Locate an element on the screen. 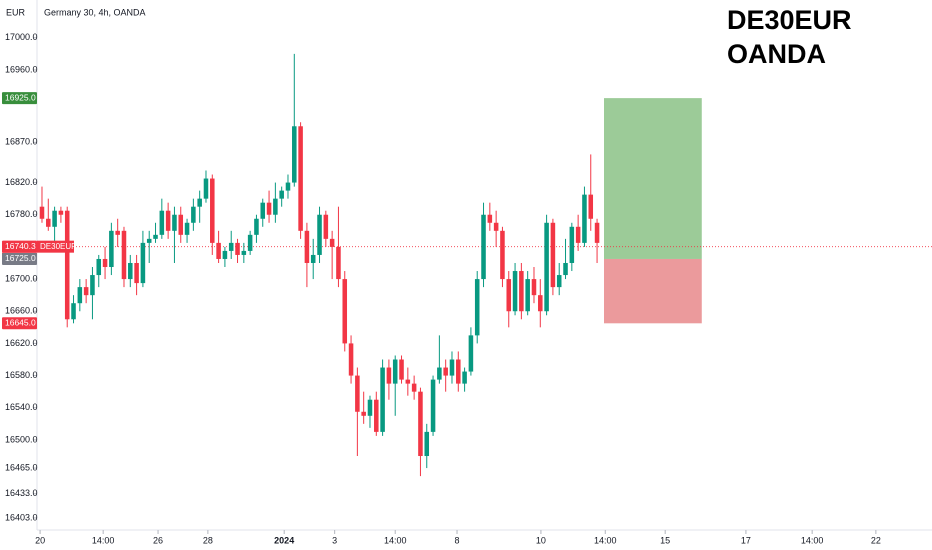 The image size is (932, 550). y-tick-label: 16700.0 is located at coordinates (21, 278).